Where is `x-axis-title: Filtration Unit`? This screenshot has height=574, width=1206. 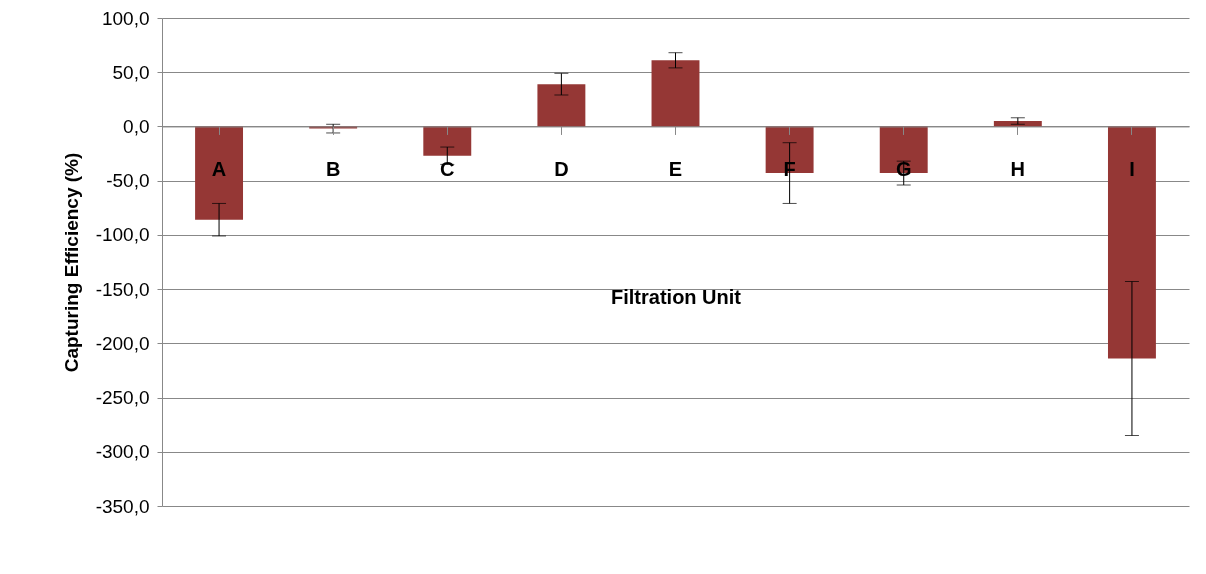 x-axis-title: Filtration Unit is located at coordinates (676, 296).